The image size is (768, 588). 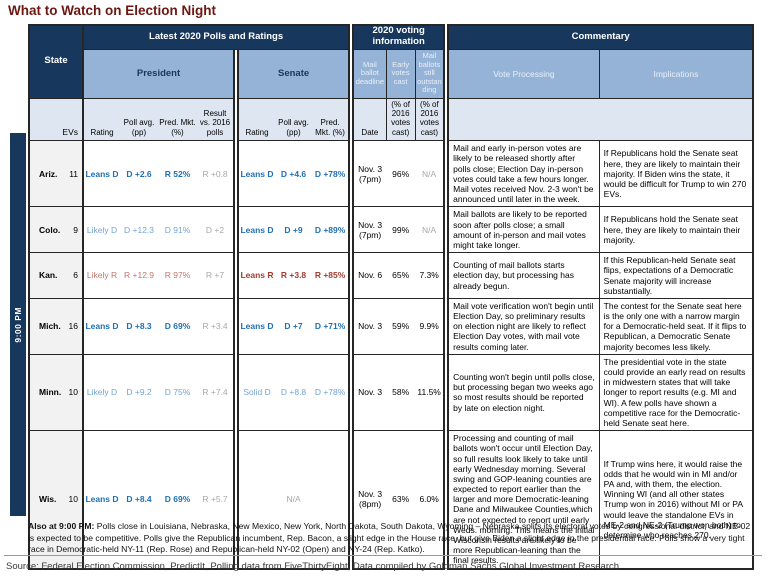 What do you see at coordinates (139, 119) in the screenshot?
I see `president-poll-avg-header: Poll avg. (pp)` at bounding box center [139, 119].